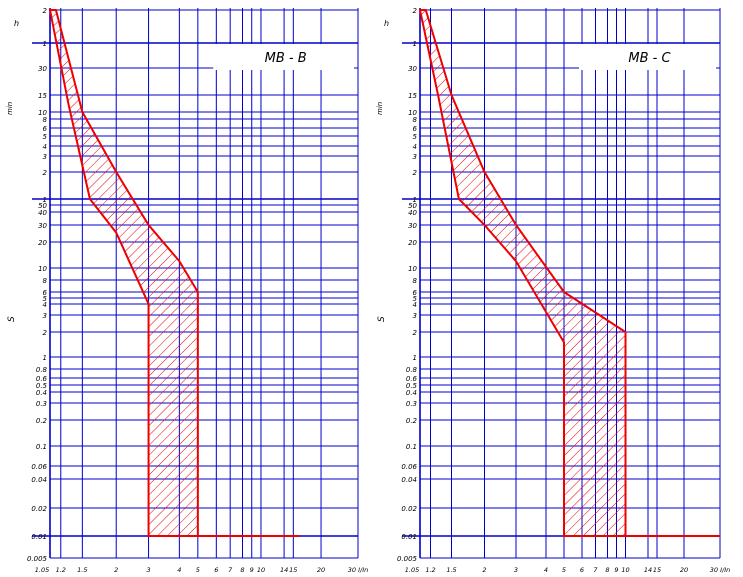 The width and height of the screenshot is (743, 577). I want to click on x-tick-label: 7, so click(230, 569).